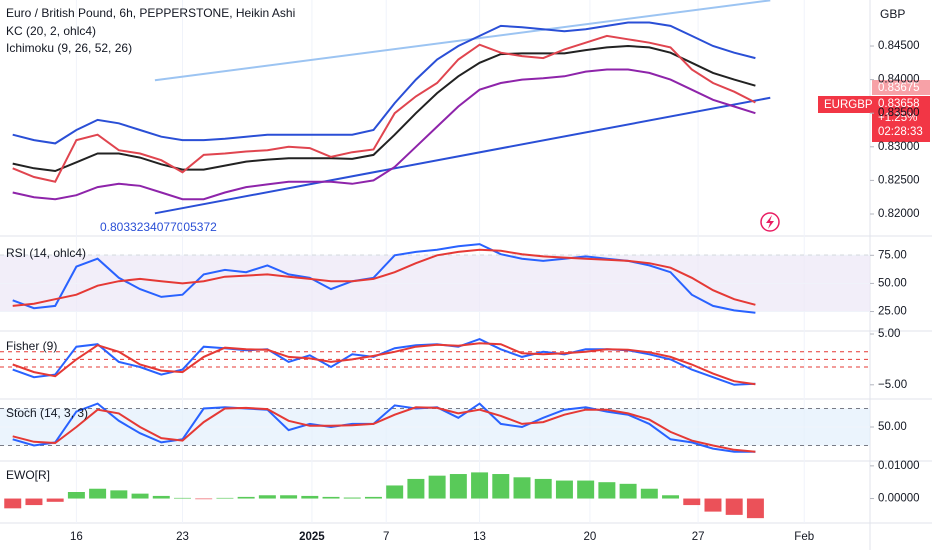  What do you see at coordinates (28, 475) in the screenshot?
I see `panel-title: EWO[R]` at bounding box center [28, 475].